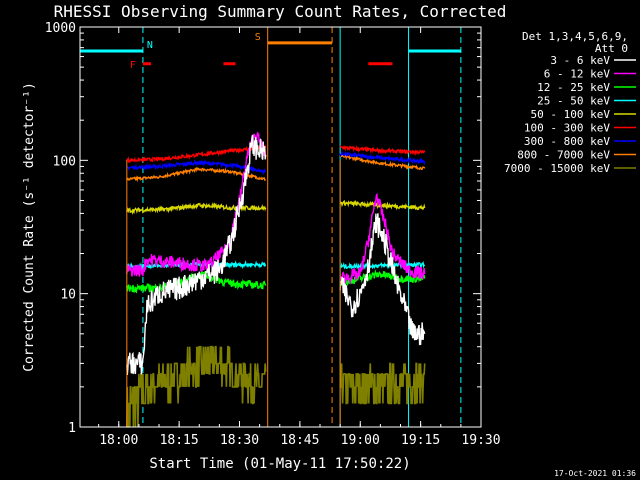 This screenshot has height=480, width=640. Describe the element at coordinates (557, 168) in the screenshot. I see `legend-label: 7000 - 15000 keV` at that location.